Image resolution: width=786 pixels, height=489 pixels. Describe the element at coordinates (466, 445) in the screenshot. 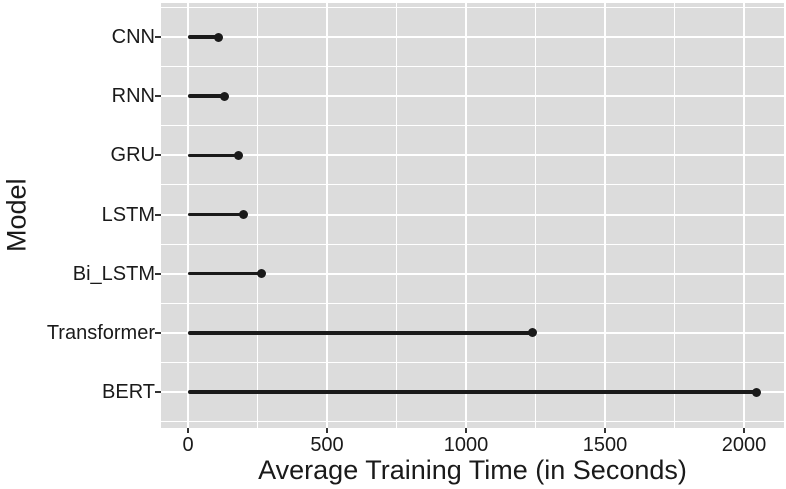

I see `x-tick-label: 1000` at that location.